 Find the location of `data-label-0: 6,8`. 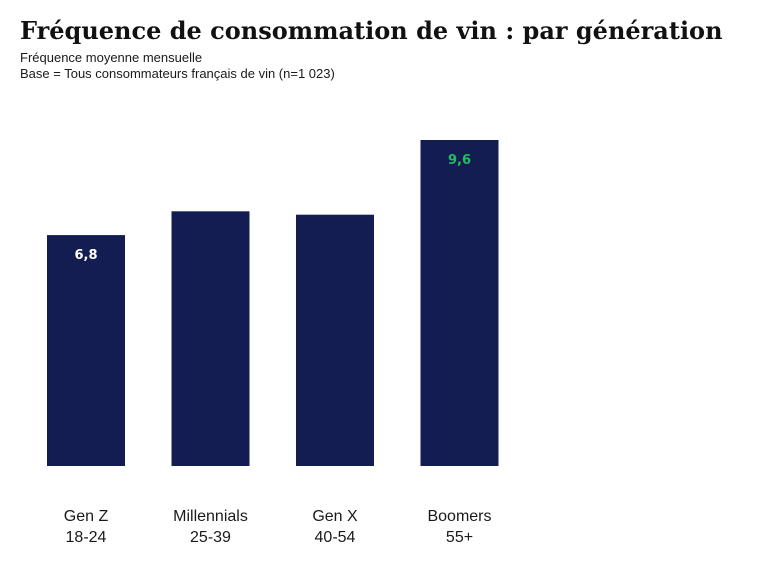

data-label-0: 6,8 is located at coordinates (85, 255).